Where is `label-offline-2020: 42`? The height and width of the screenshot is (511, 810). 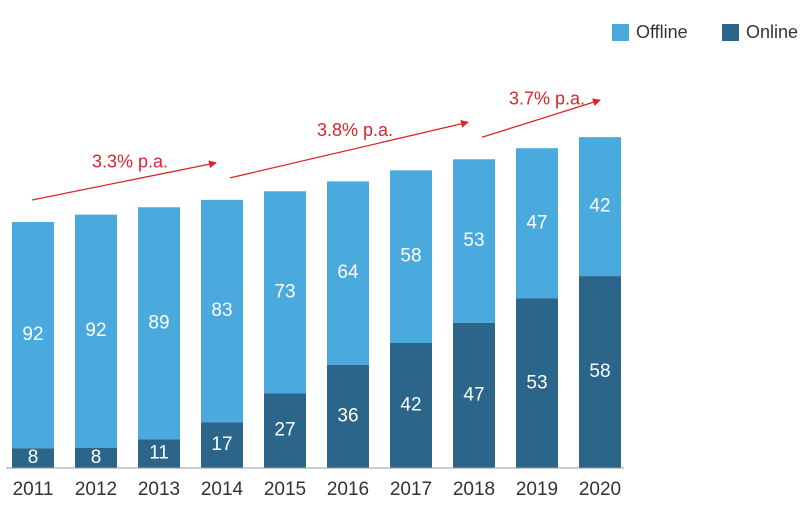
label-offline-2020: 42 is located at coordinates (599, 206).